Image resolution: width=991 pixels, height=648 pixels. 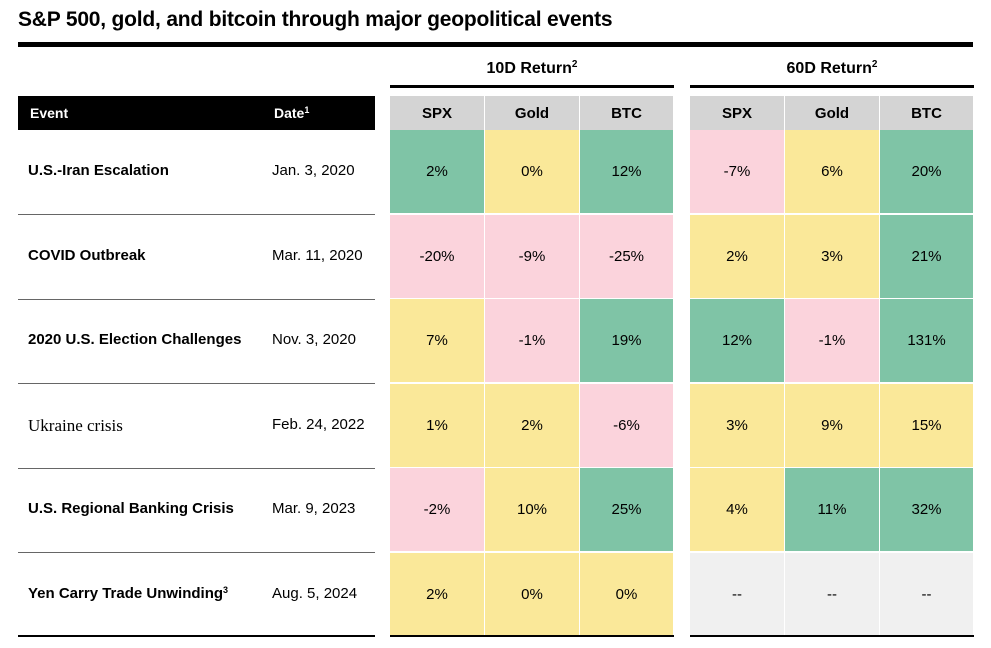 What do you see at coordinates (196, 636) in the screenshot?
I see `bottom-rule-events` at bounding box center [196, 636].